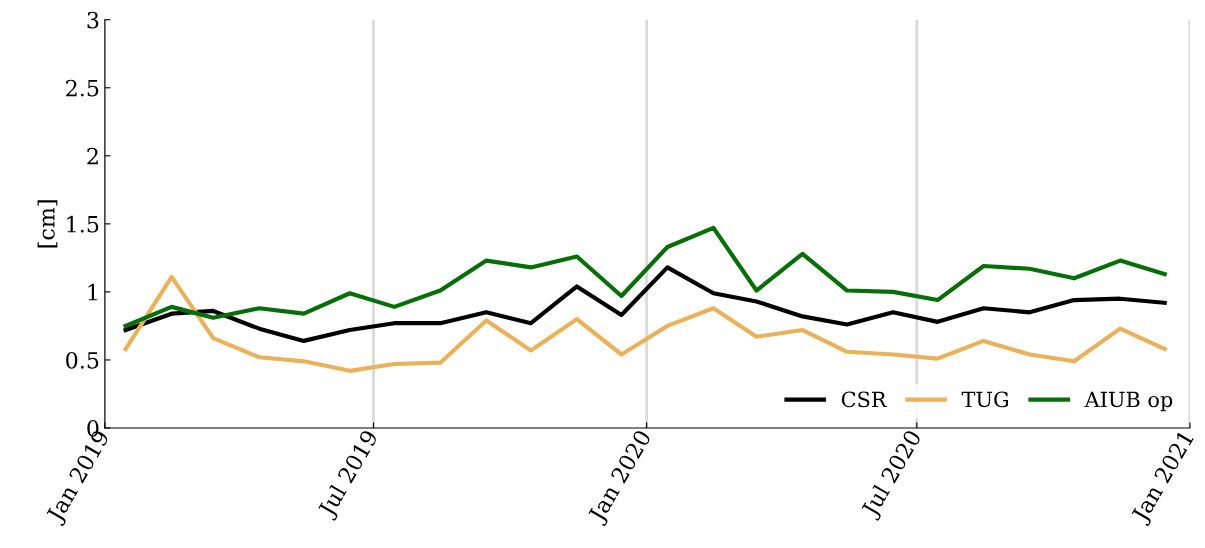  What do you see at coordinates (82, 360) in the screenshot?
I see `y-tick-label: 0.5` at bounding box center [82, 360].